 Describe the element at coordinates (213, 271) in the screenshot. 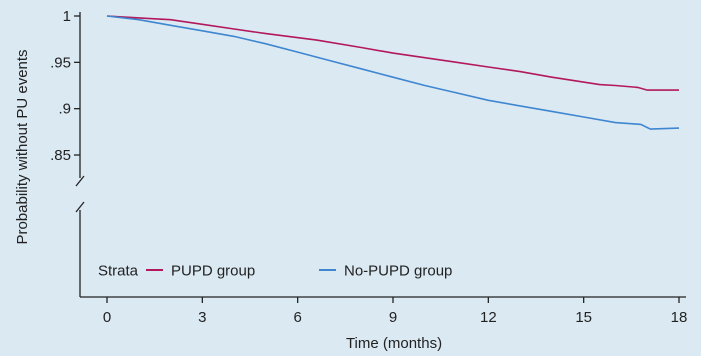

I see `legend-label-pupd: PUPD group` at that location.